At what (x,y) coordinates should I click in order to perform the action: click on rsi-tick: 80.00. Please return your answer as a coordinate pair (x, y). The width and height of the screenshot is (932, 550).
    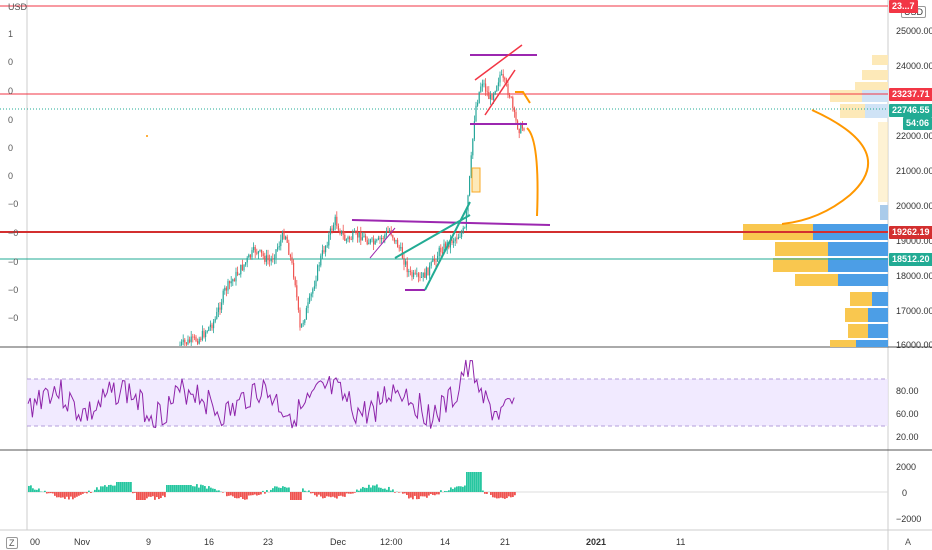
    Looking at the image, I should click on (907, 391).